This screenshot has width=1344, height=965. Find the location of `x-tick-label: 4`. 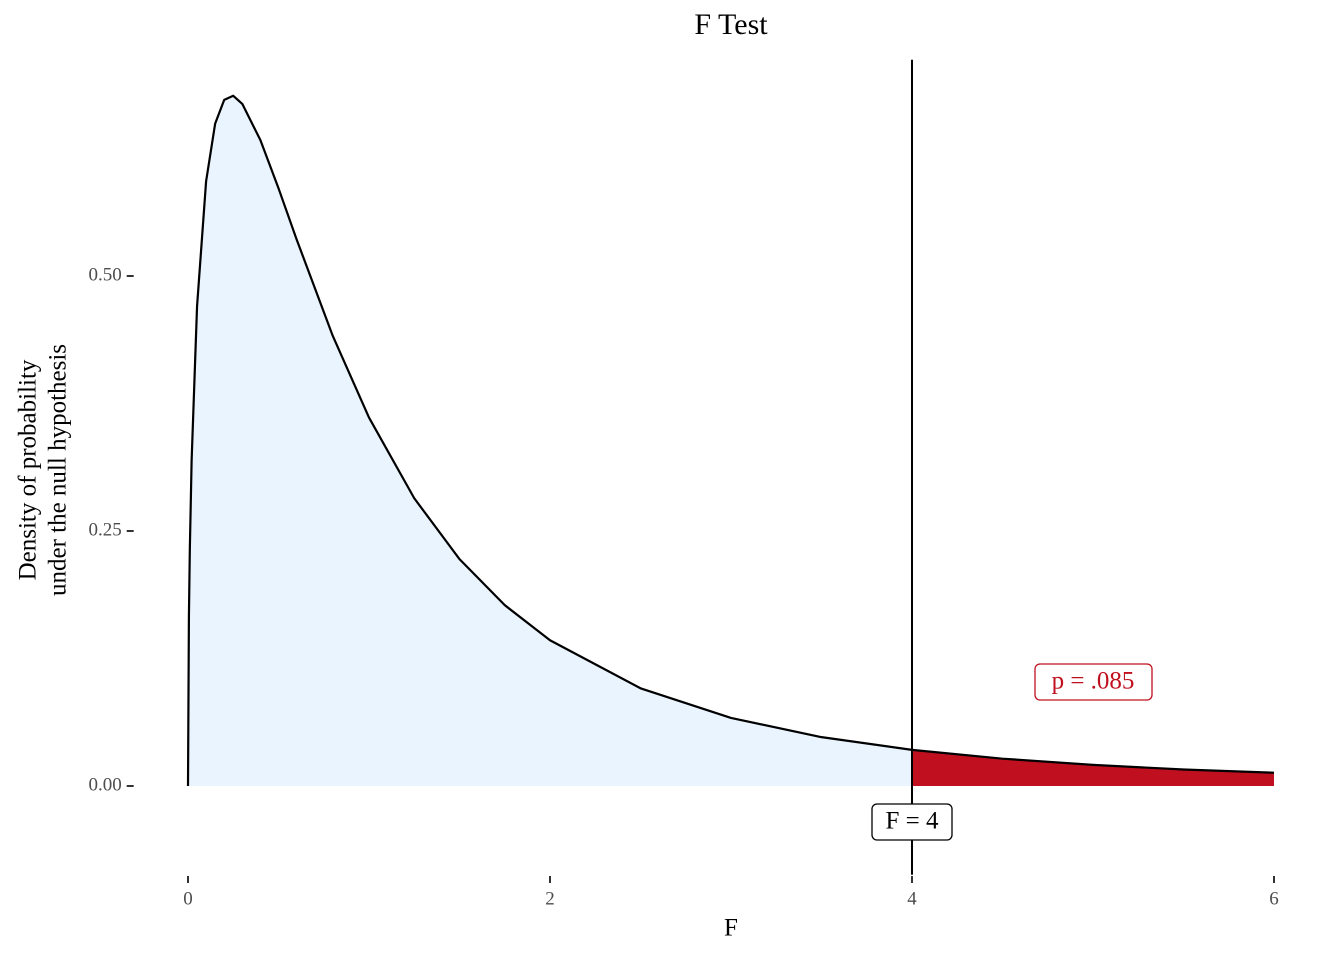

x-tick-label: 4 is located at coordinates (912, 898).